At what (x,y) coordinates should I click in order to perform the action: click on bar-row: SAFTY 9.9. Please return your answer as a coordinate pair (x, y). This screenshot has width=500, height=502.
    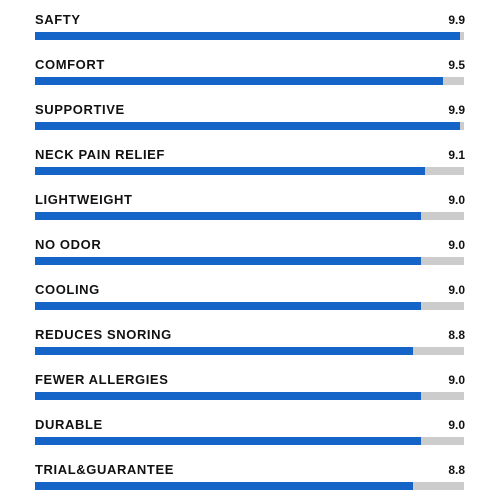
    Looking at the image, I should click on (250, 32).